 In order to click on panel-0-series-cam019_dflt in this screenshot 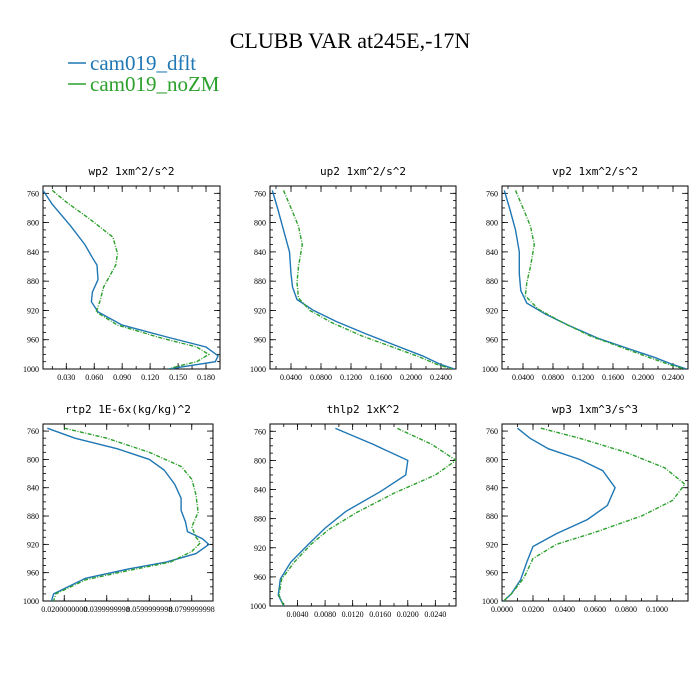, I will do `click(131, 279)`.